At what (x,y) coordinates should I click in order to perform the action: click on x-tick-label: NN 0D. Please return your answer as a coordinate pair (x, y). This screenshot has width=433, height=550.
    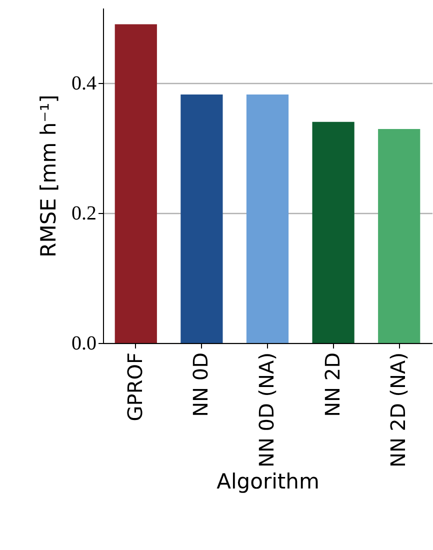
    Looking at the image, I should click on (200, 384).